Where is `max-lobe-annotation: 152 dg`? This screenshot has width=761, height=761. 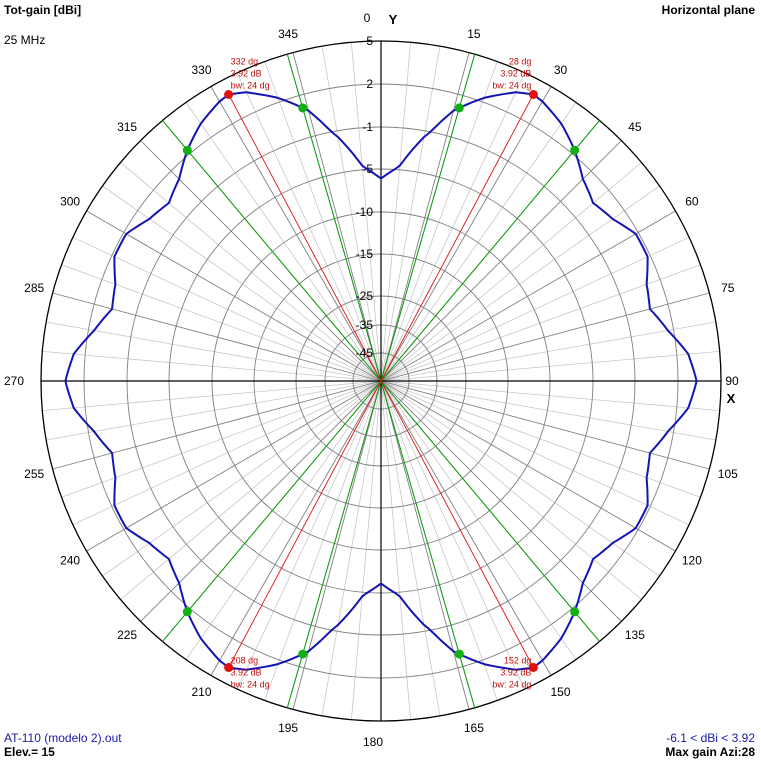 max-lobe-annotation: 152 dg is located at coordinates (518, 661).